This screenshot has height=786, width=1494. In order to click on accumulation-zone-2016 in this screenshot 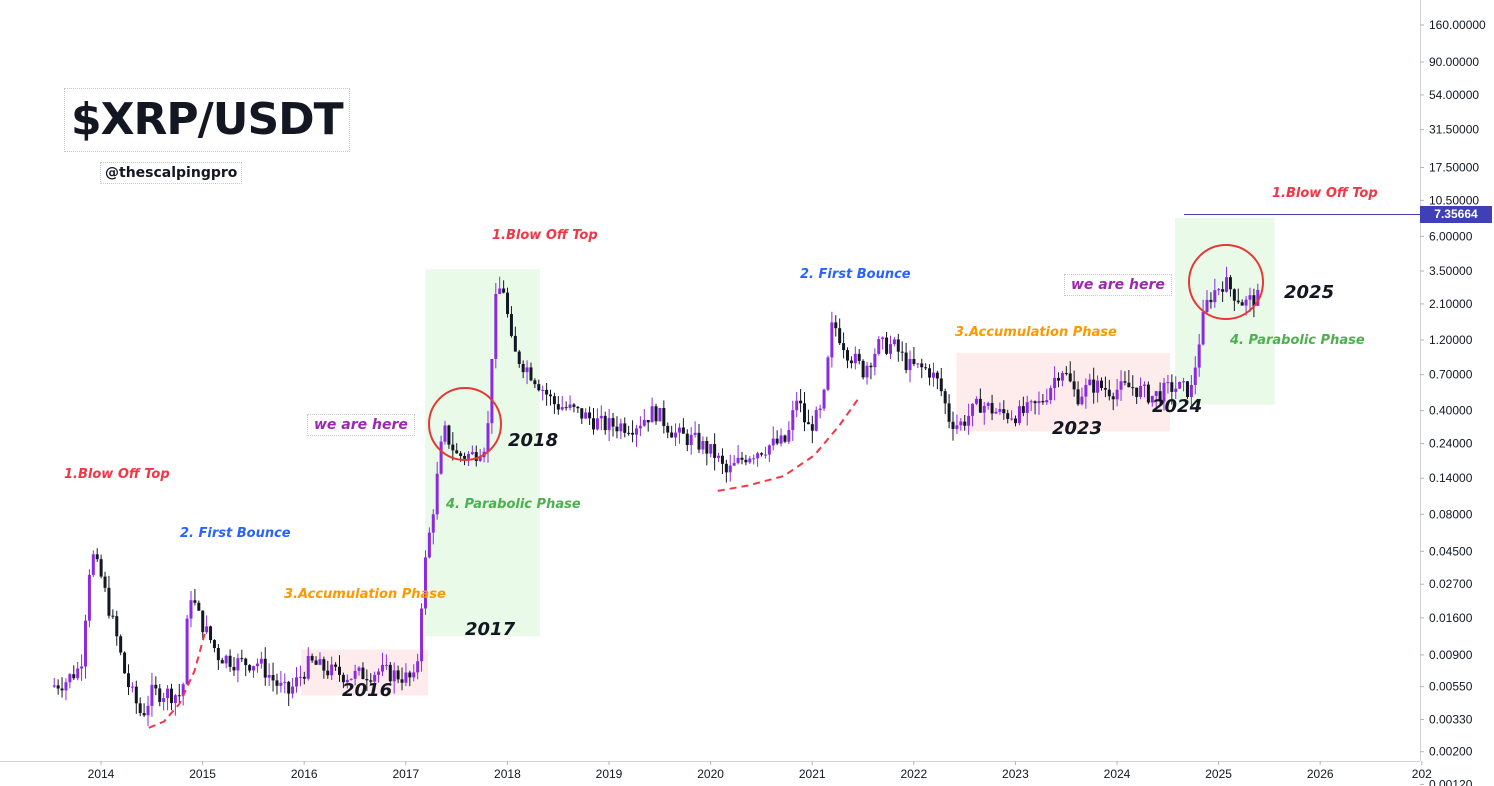, I will do `click(365, 672)`.